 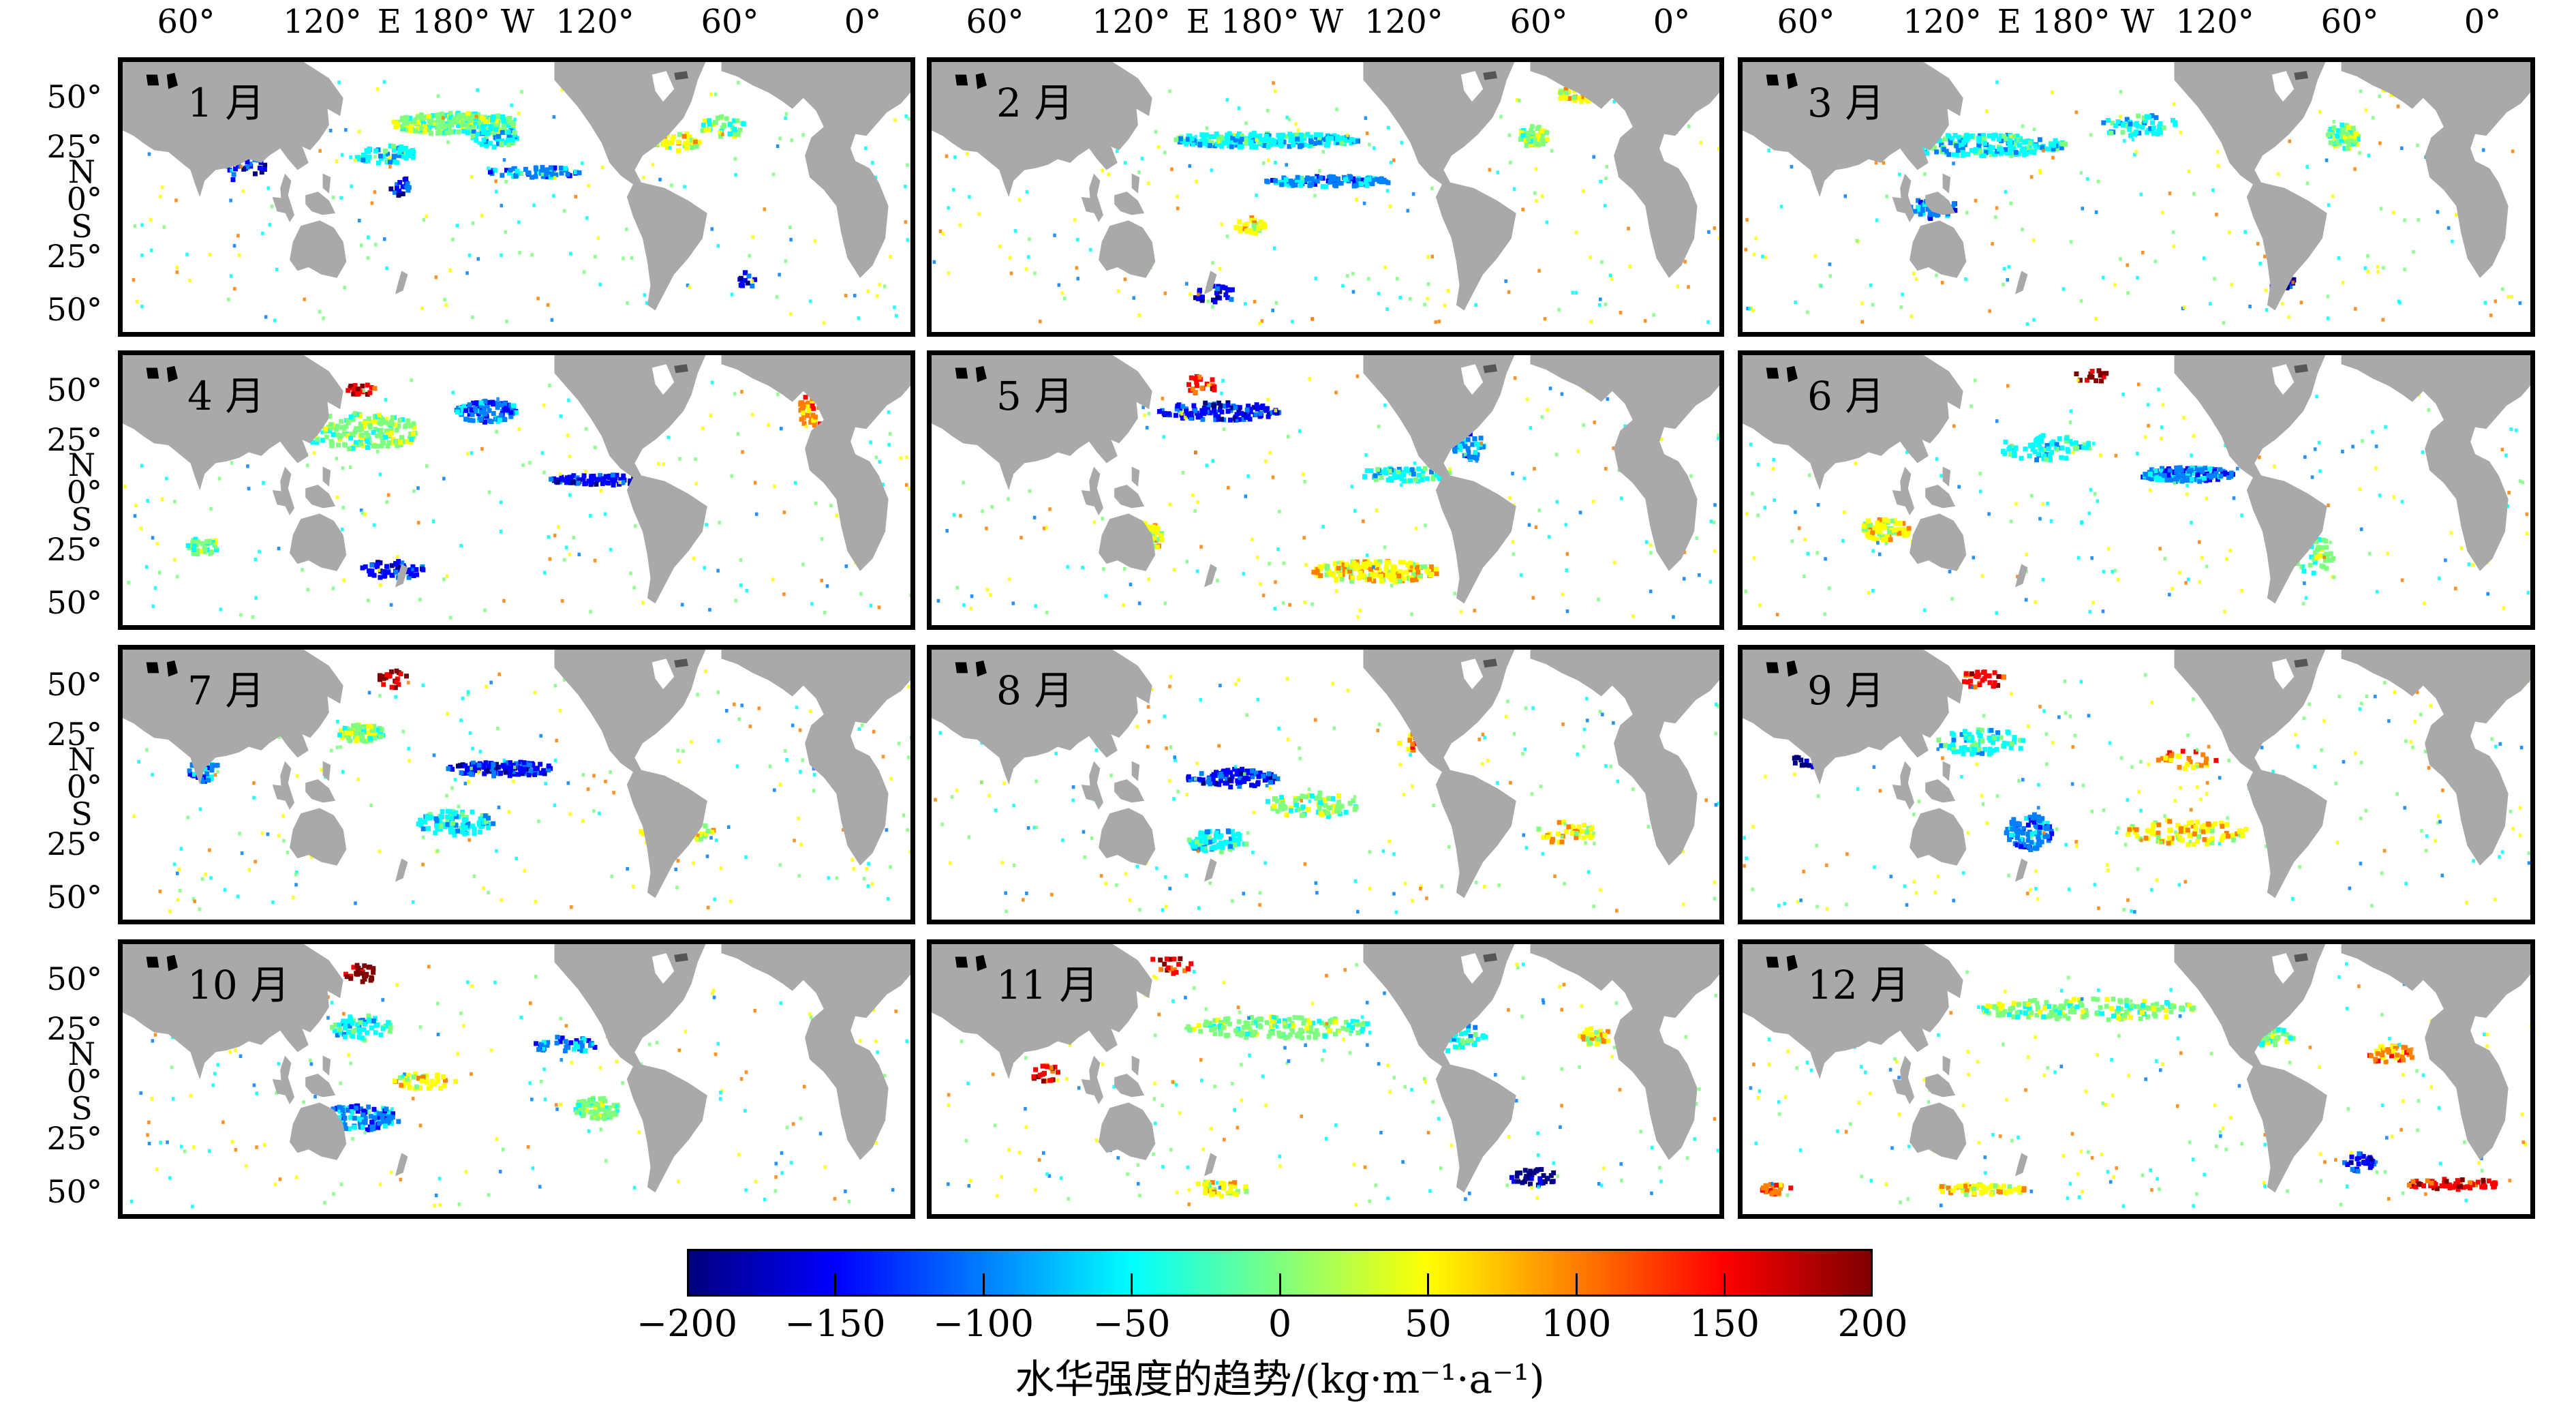 I want to click on map-panel-month-1: 1 月, so click(x=516, y=197).